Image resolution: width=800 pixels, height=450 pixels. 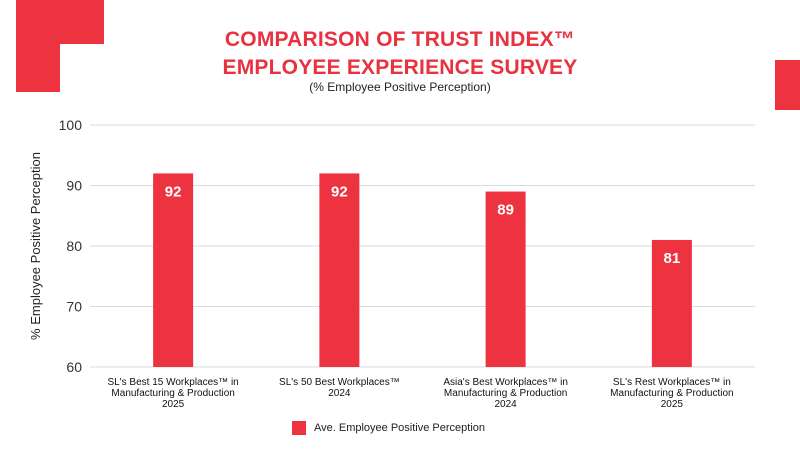 I want to click on legend: Ave. Employee Positive Perception, so click(x=388, y=428).